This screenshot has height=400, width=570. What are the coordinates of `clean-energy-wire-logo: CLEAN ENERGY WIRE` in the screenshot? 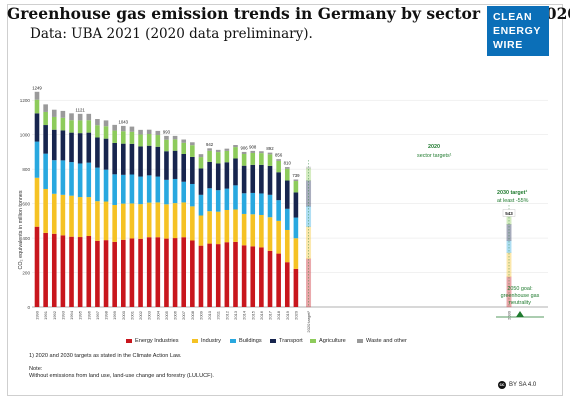 It's located at (518, 31).